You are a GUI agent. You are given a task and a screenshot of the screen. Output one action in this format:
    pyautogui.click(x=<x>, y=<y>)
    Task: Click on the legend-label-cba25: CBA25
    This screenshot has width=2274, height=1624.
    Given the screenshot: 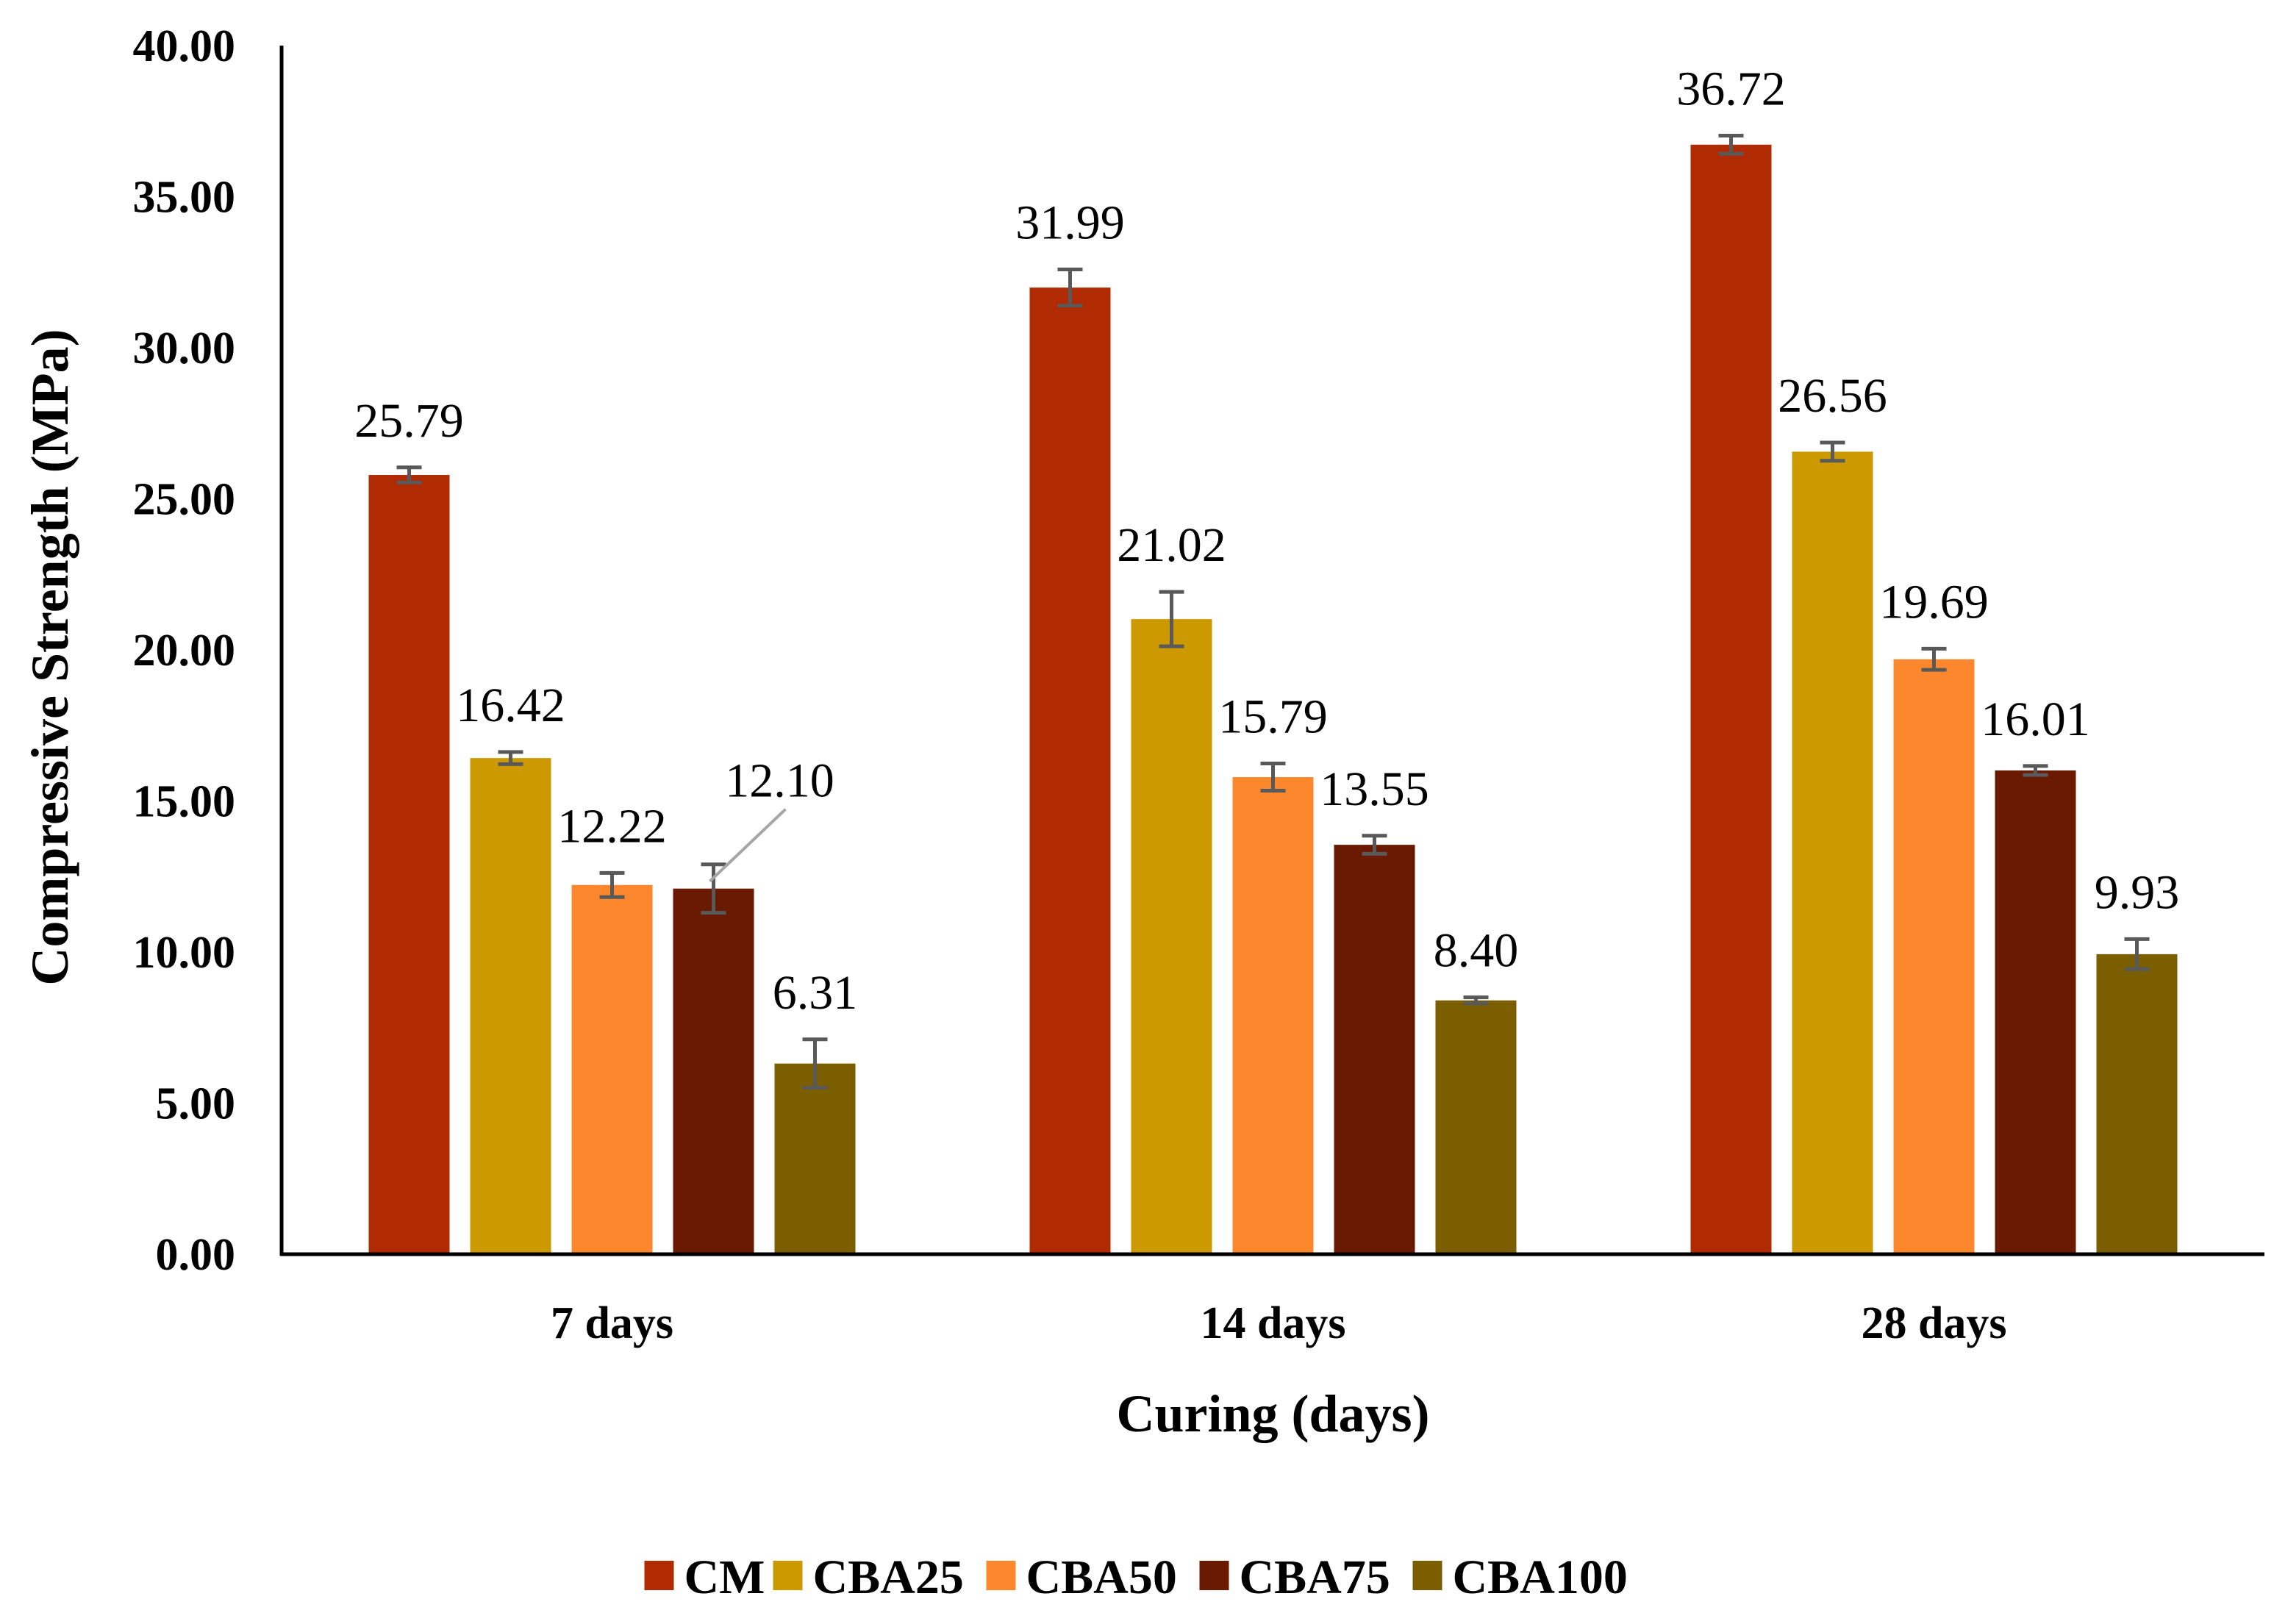 What is the action you would take?
    pyautogui.click(x=888, y=1577)
    